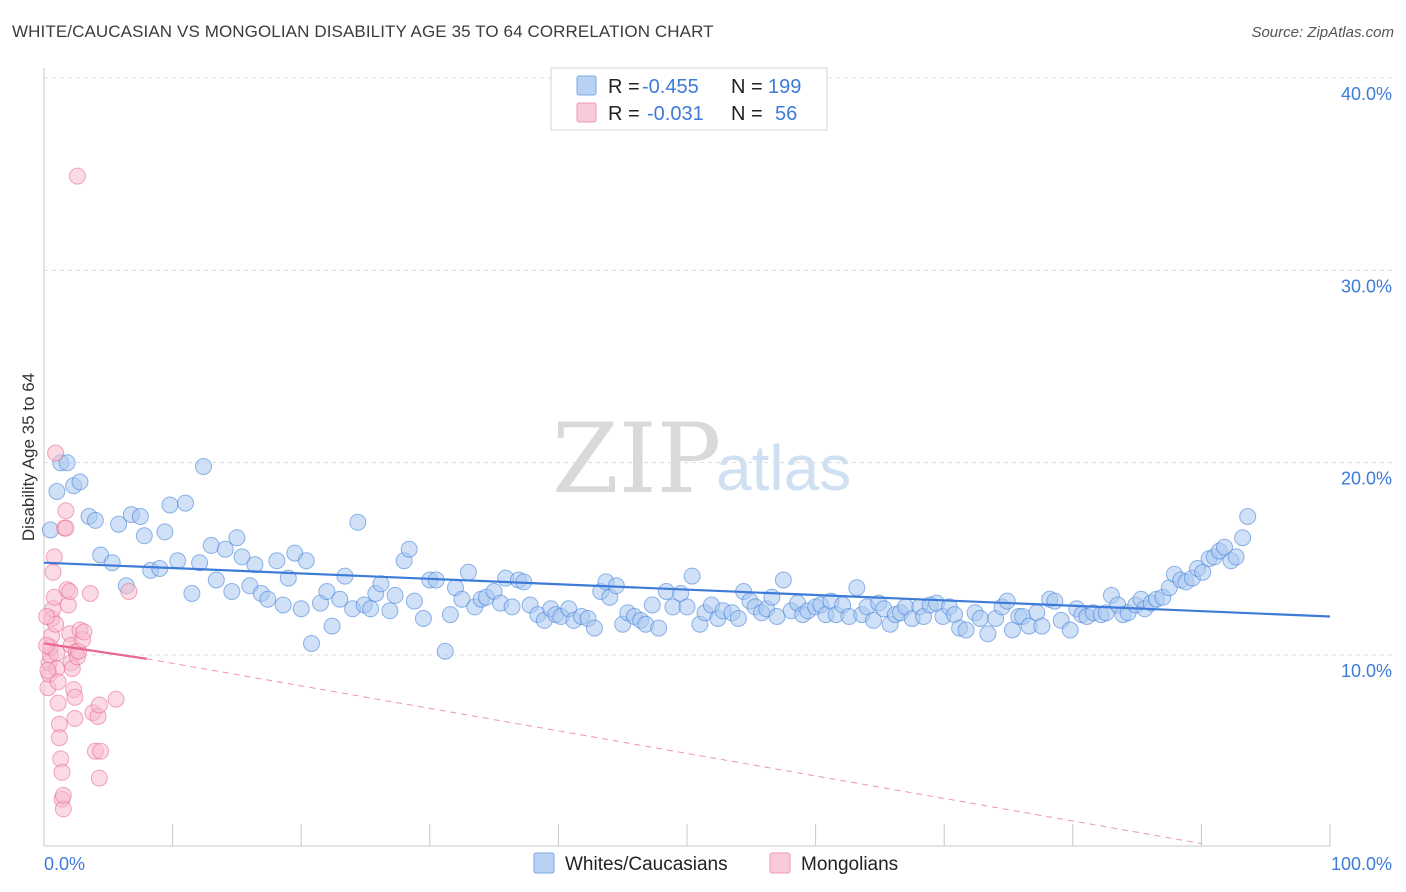  What do you see at coordinates (624, 87) in the screenshot?
I see `legend-r-label-whites: R =` at bounding box center [624, 87].